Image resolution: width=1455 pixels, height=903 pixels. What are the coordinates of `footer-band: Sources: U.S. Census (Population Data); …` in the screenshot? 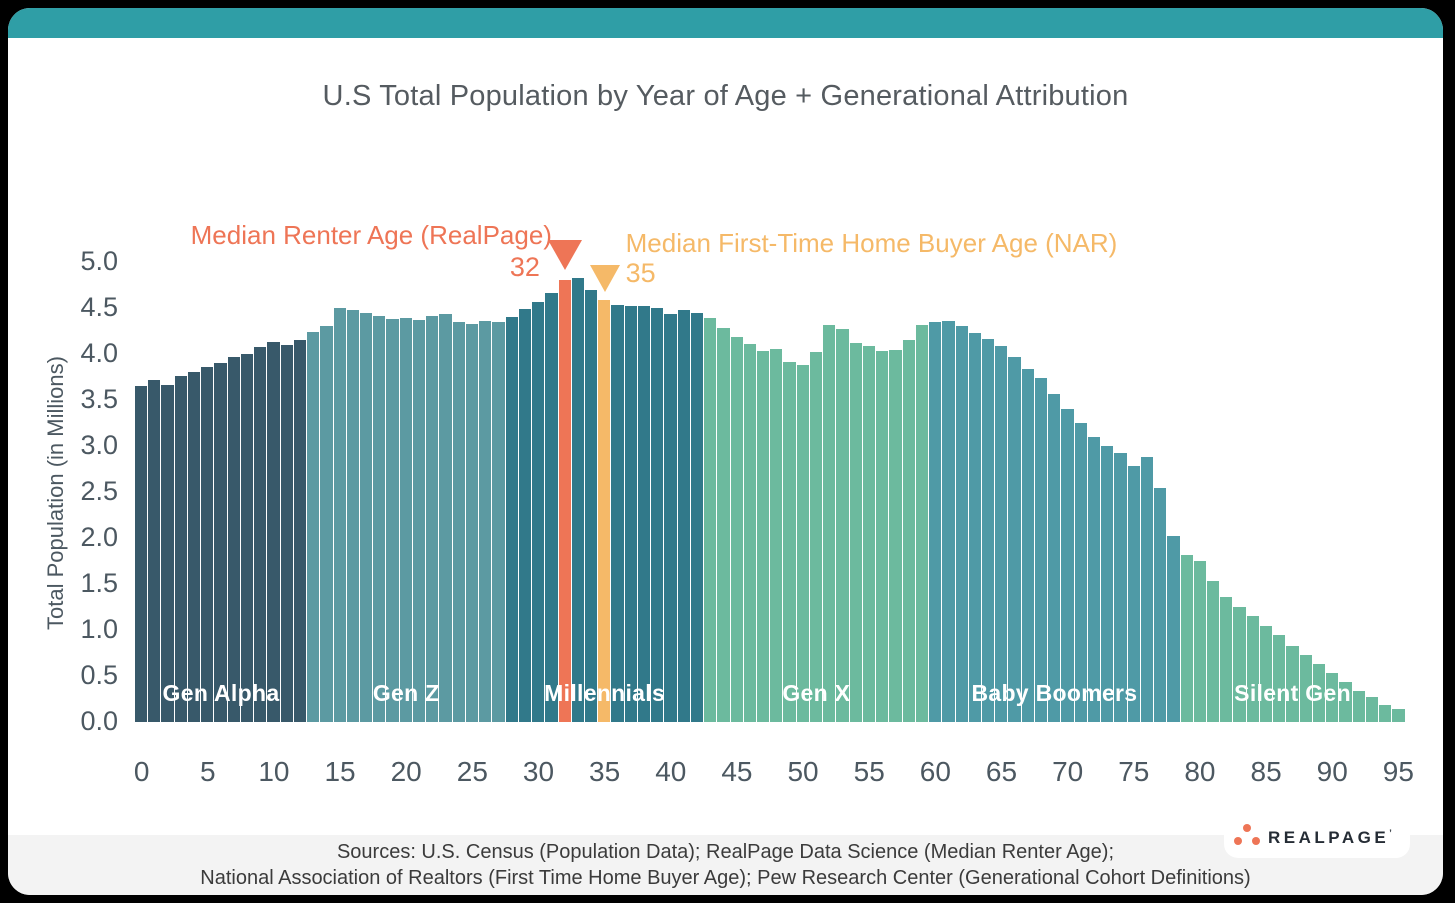 It's located at (725, 865).